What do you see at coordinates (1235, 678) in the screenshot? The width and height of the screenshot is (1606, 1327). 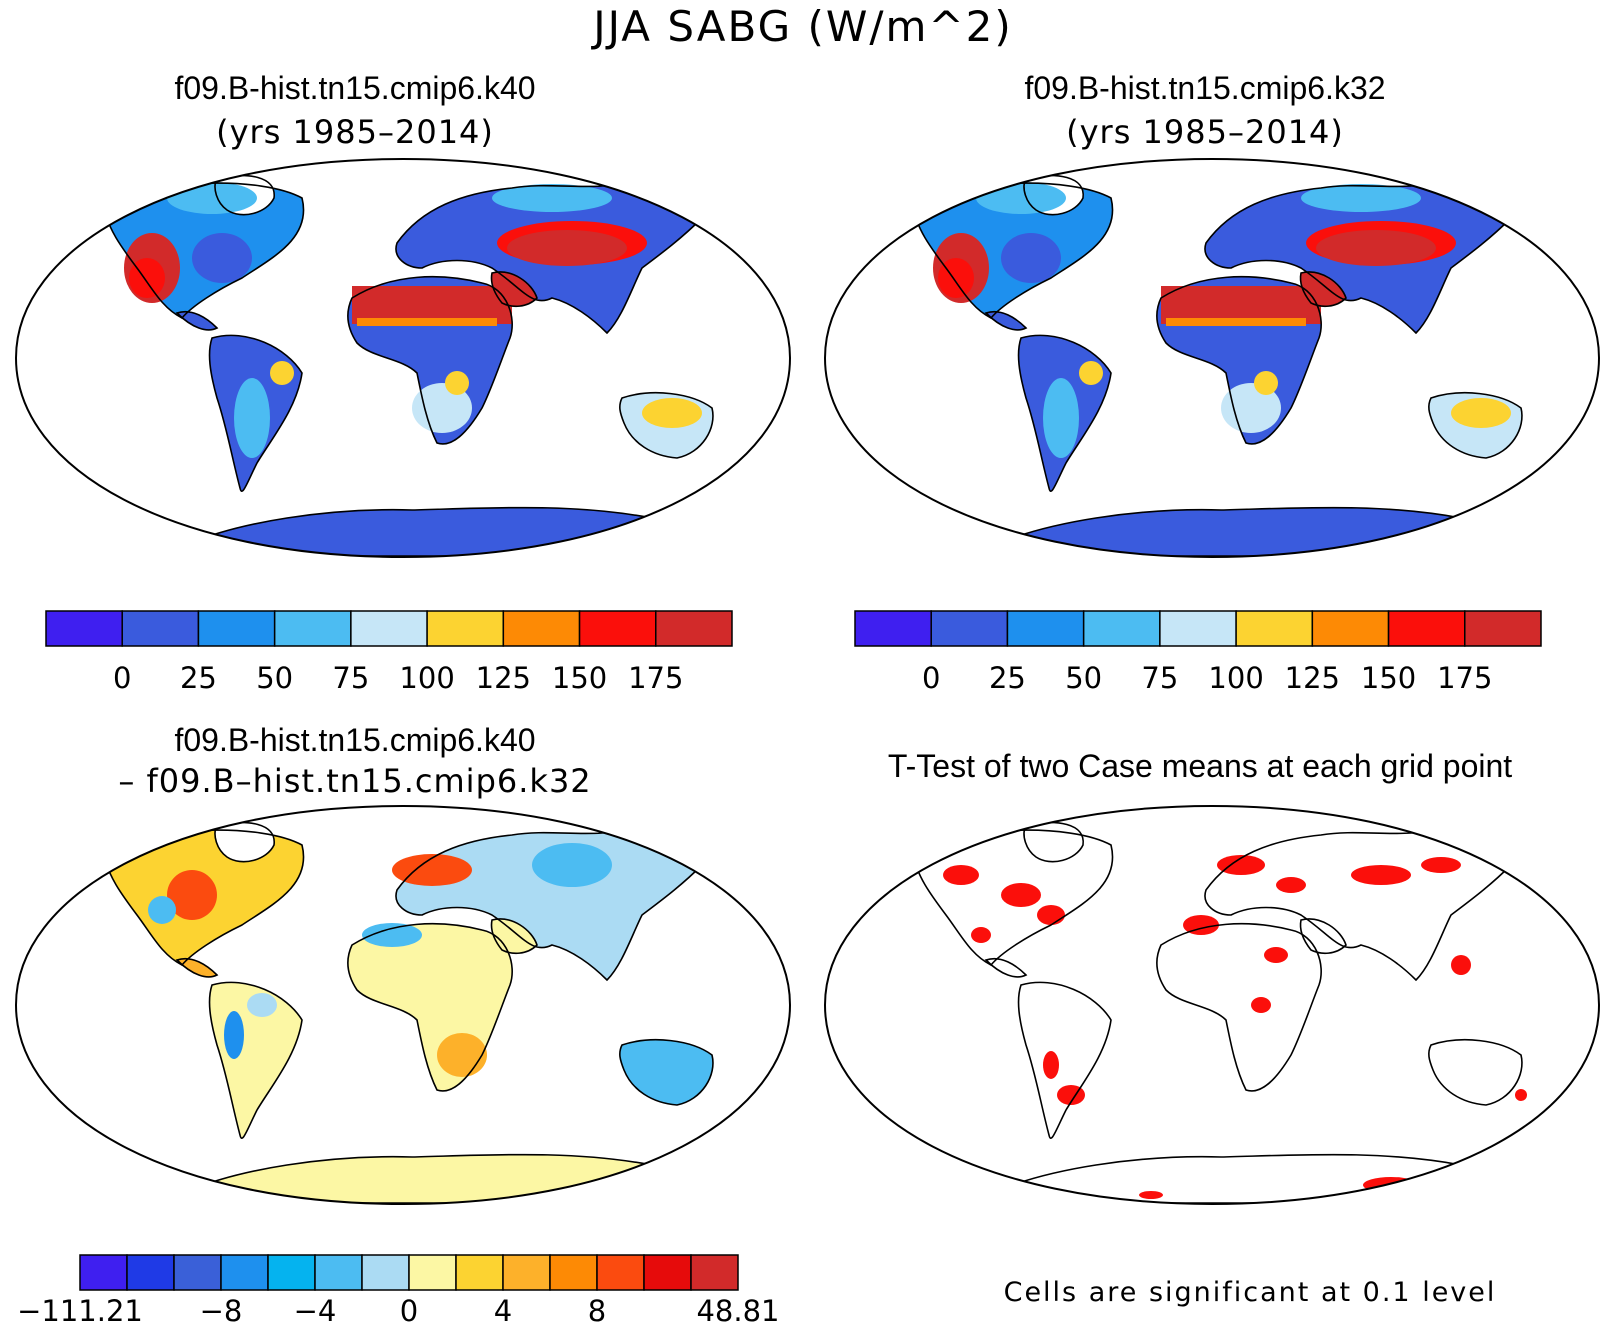 I see `colorbar-case2-label: 100` at bounding box center [1235, 678].